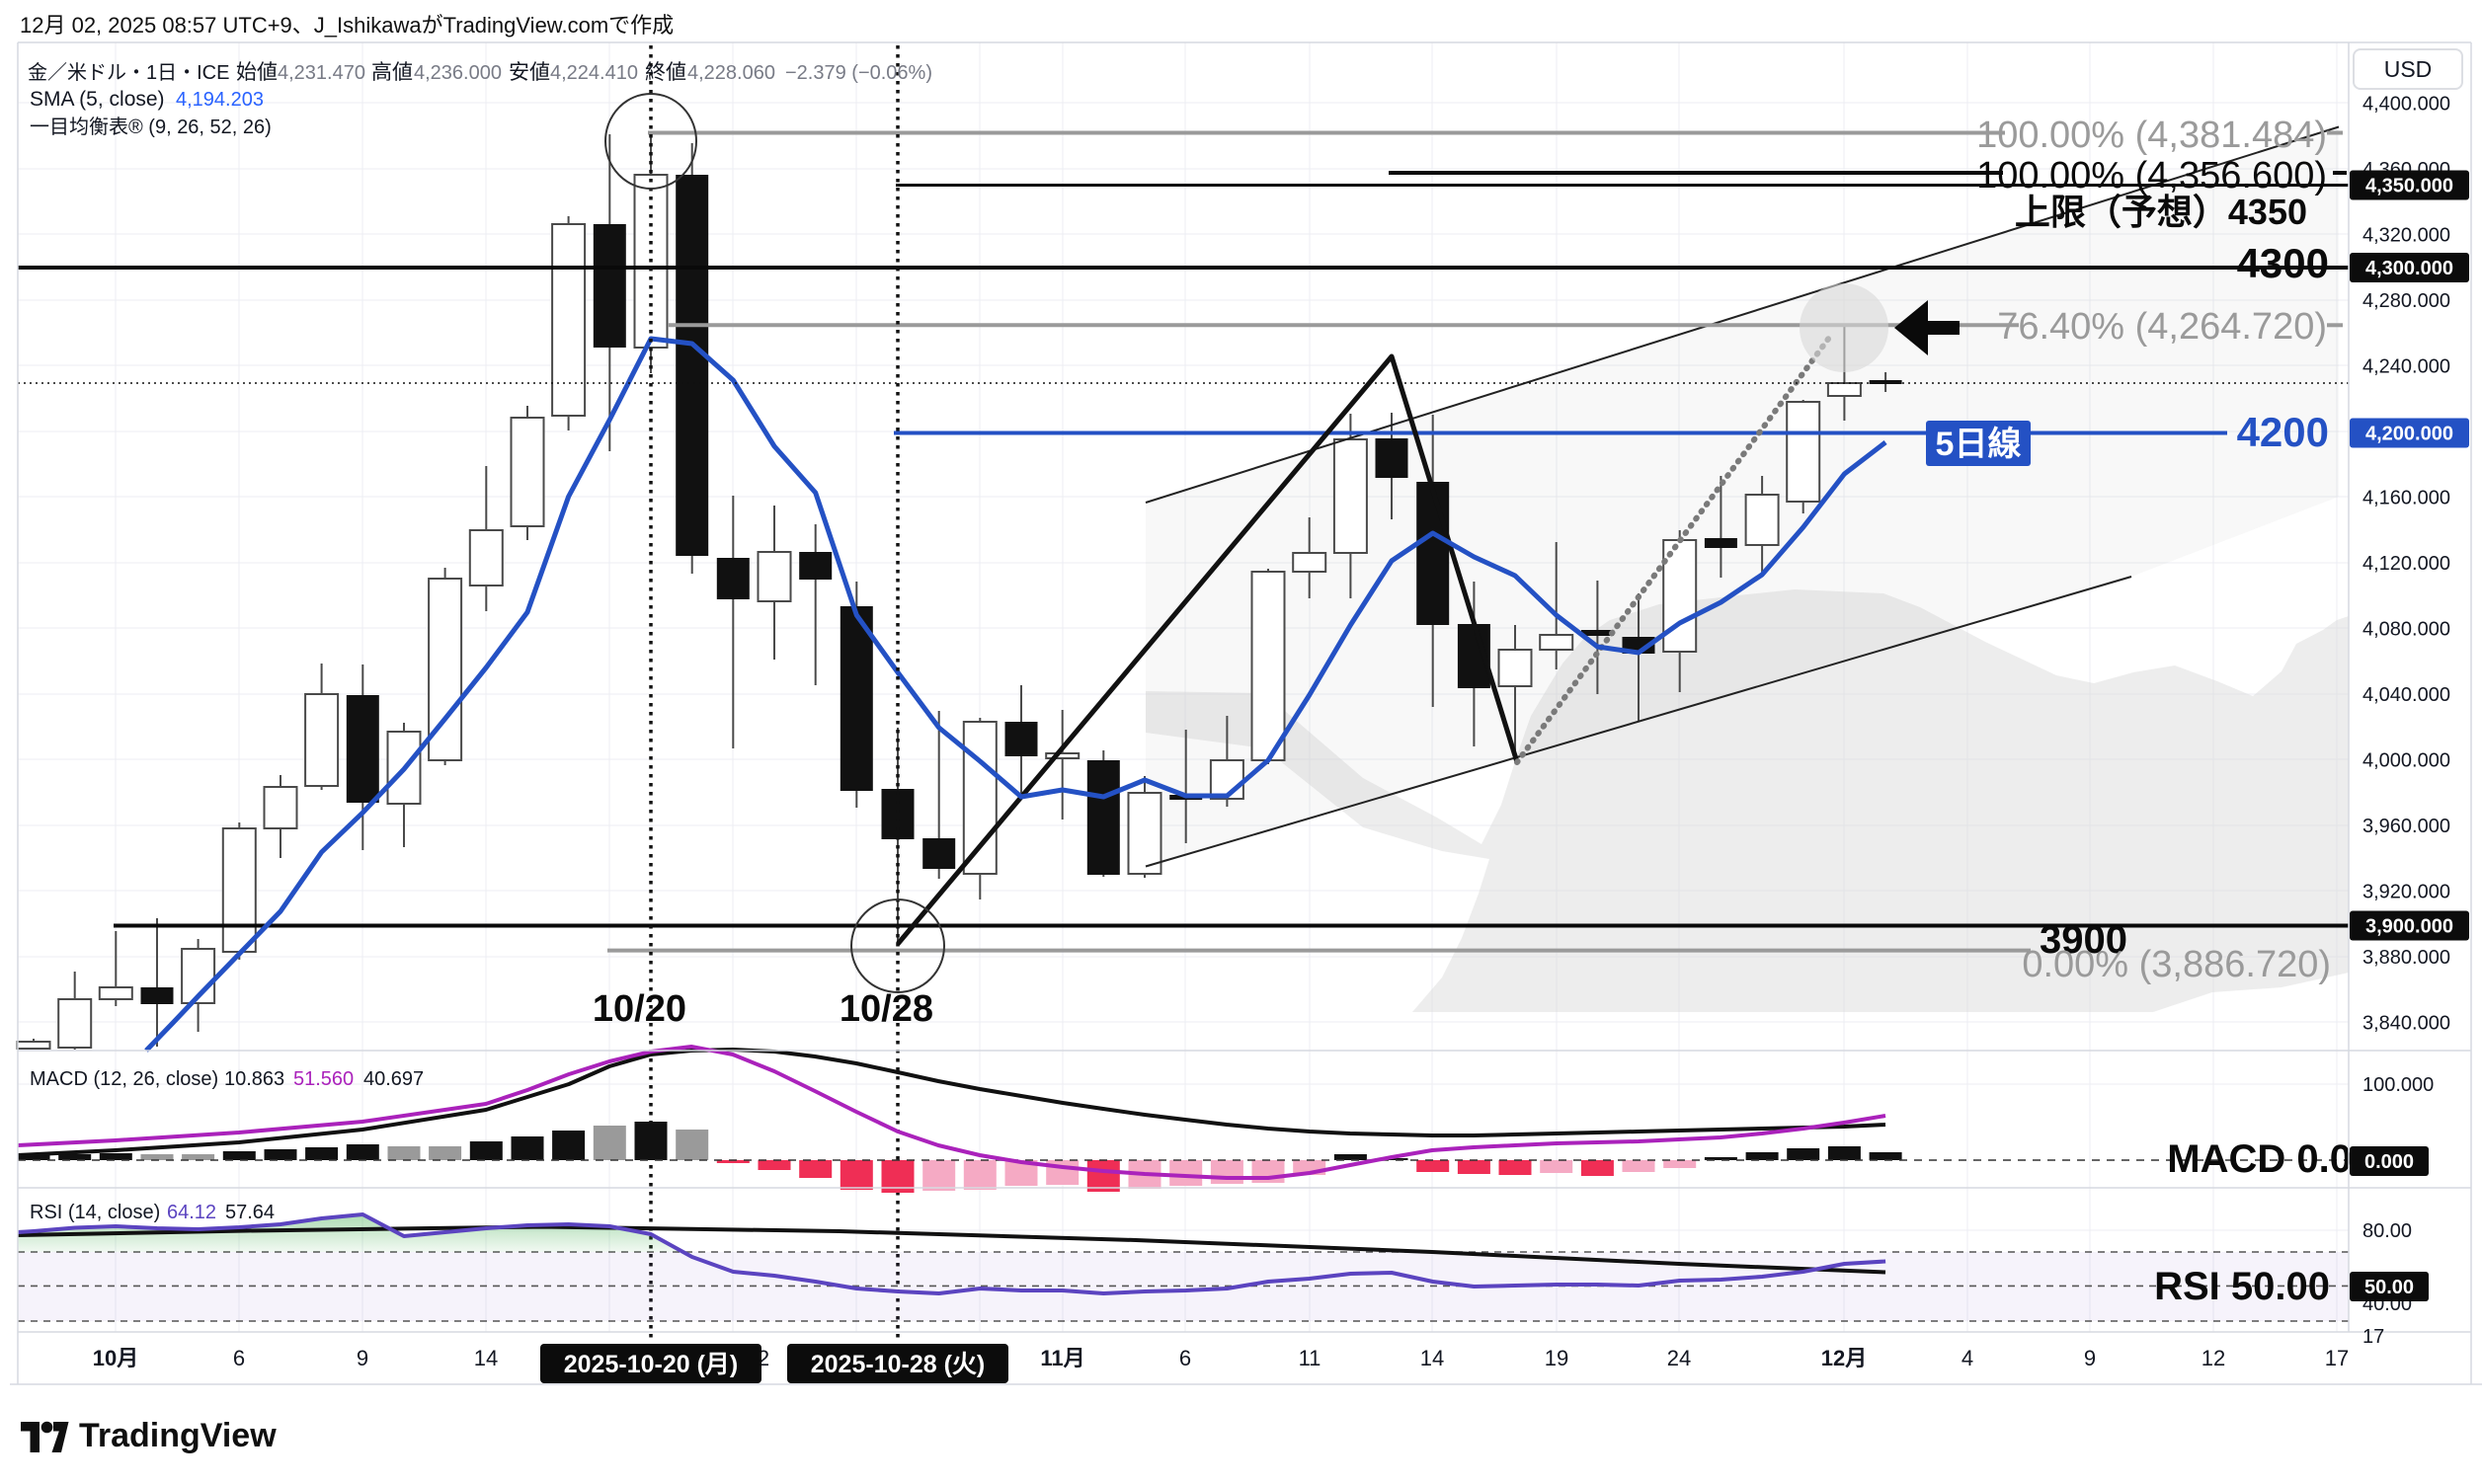 The width and height of the screenshot is (2482, 1484). What do you see at coordinates (115, 1358) in the screenshot?
I see `svg-text: 10月` at bounding box center [115, 1358].